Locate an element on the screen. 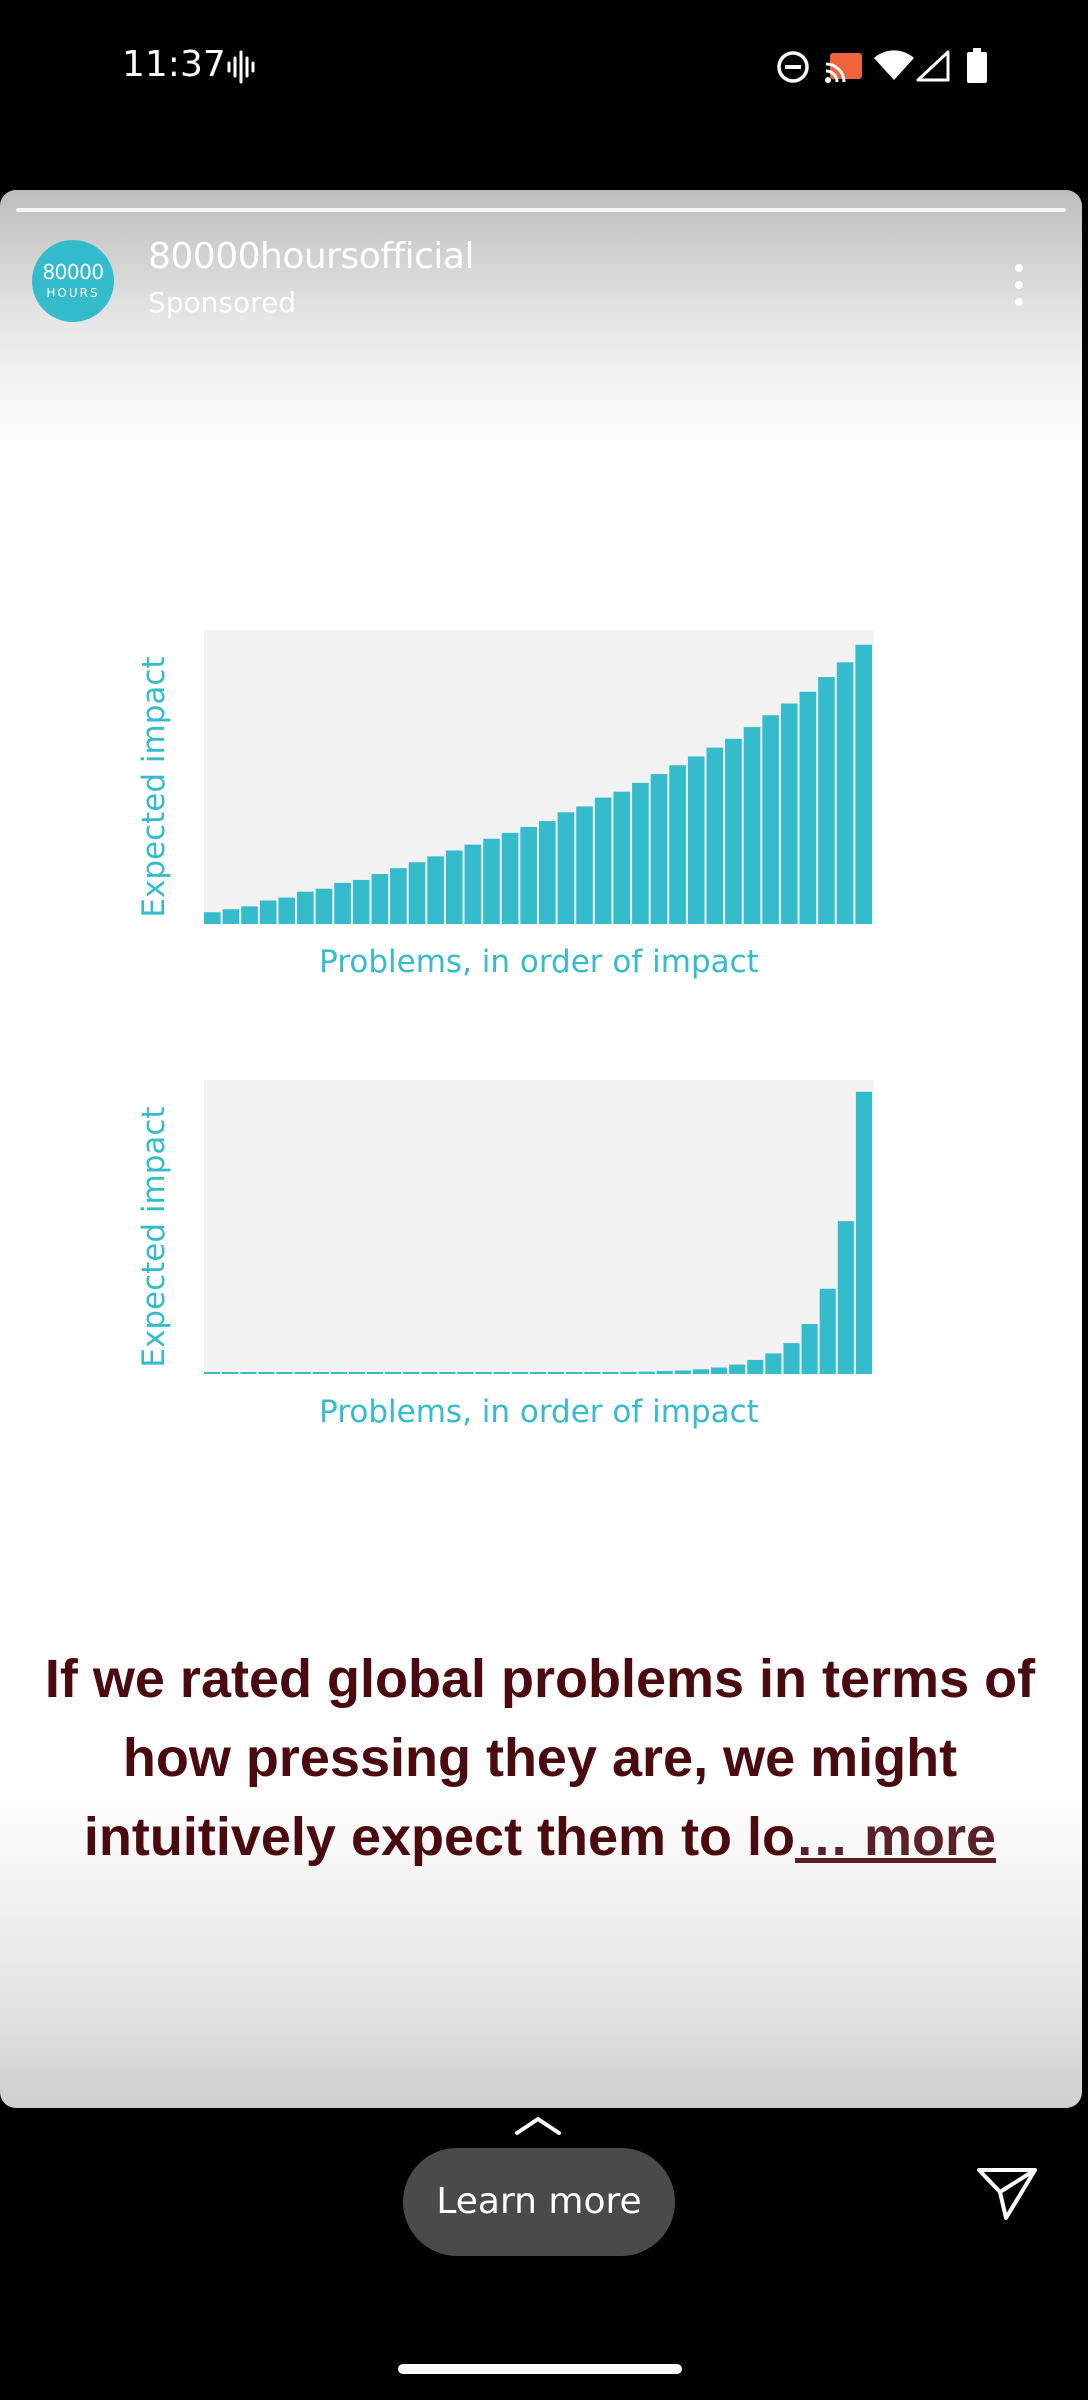  send-icon is located at coordinates (1007, 2194).